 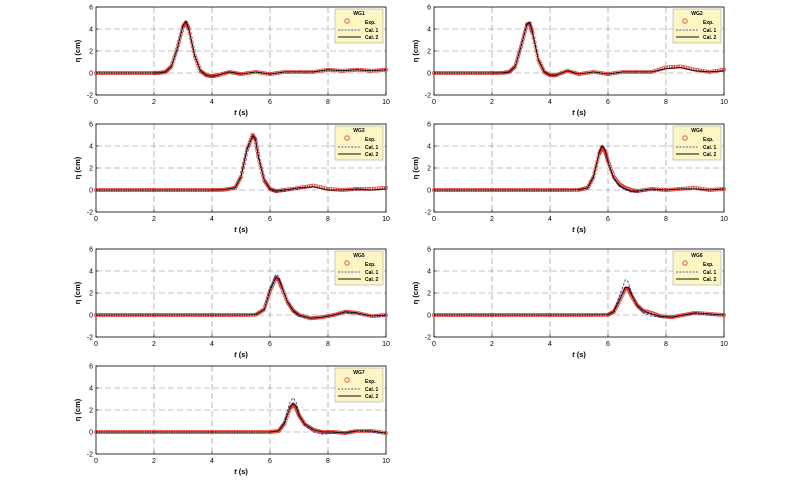 I want to click on legend-title: WG4, so click(x=697, y=131).